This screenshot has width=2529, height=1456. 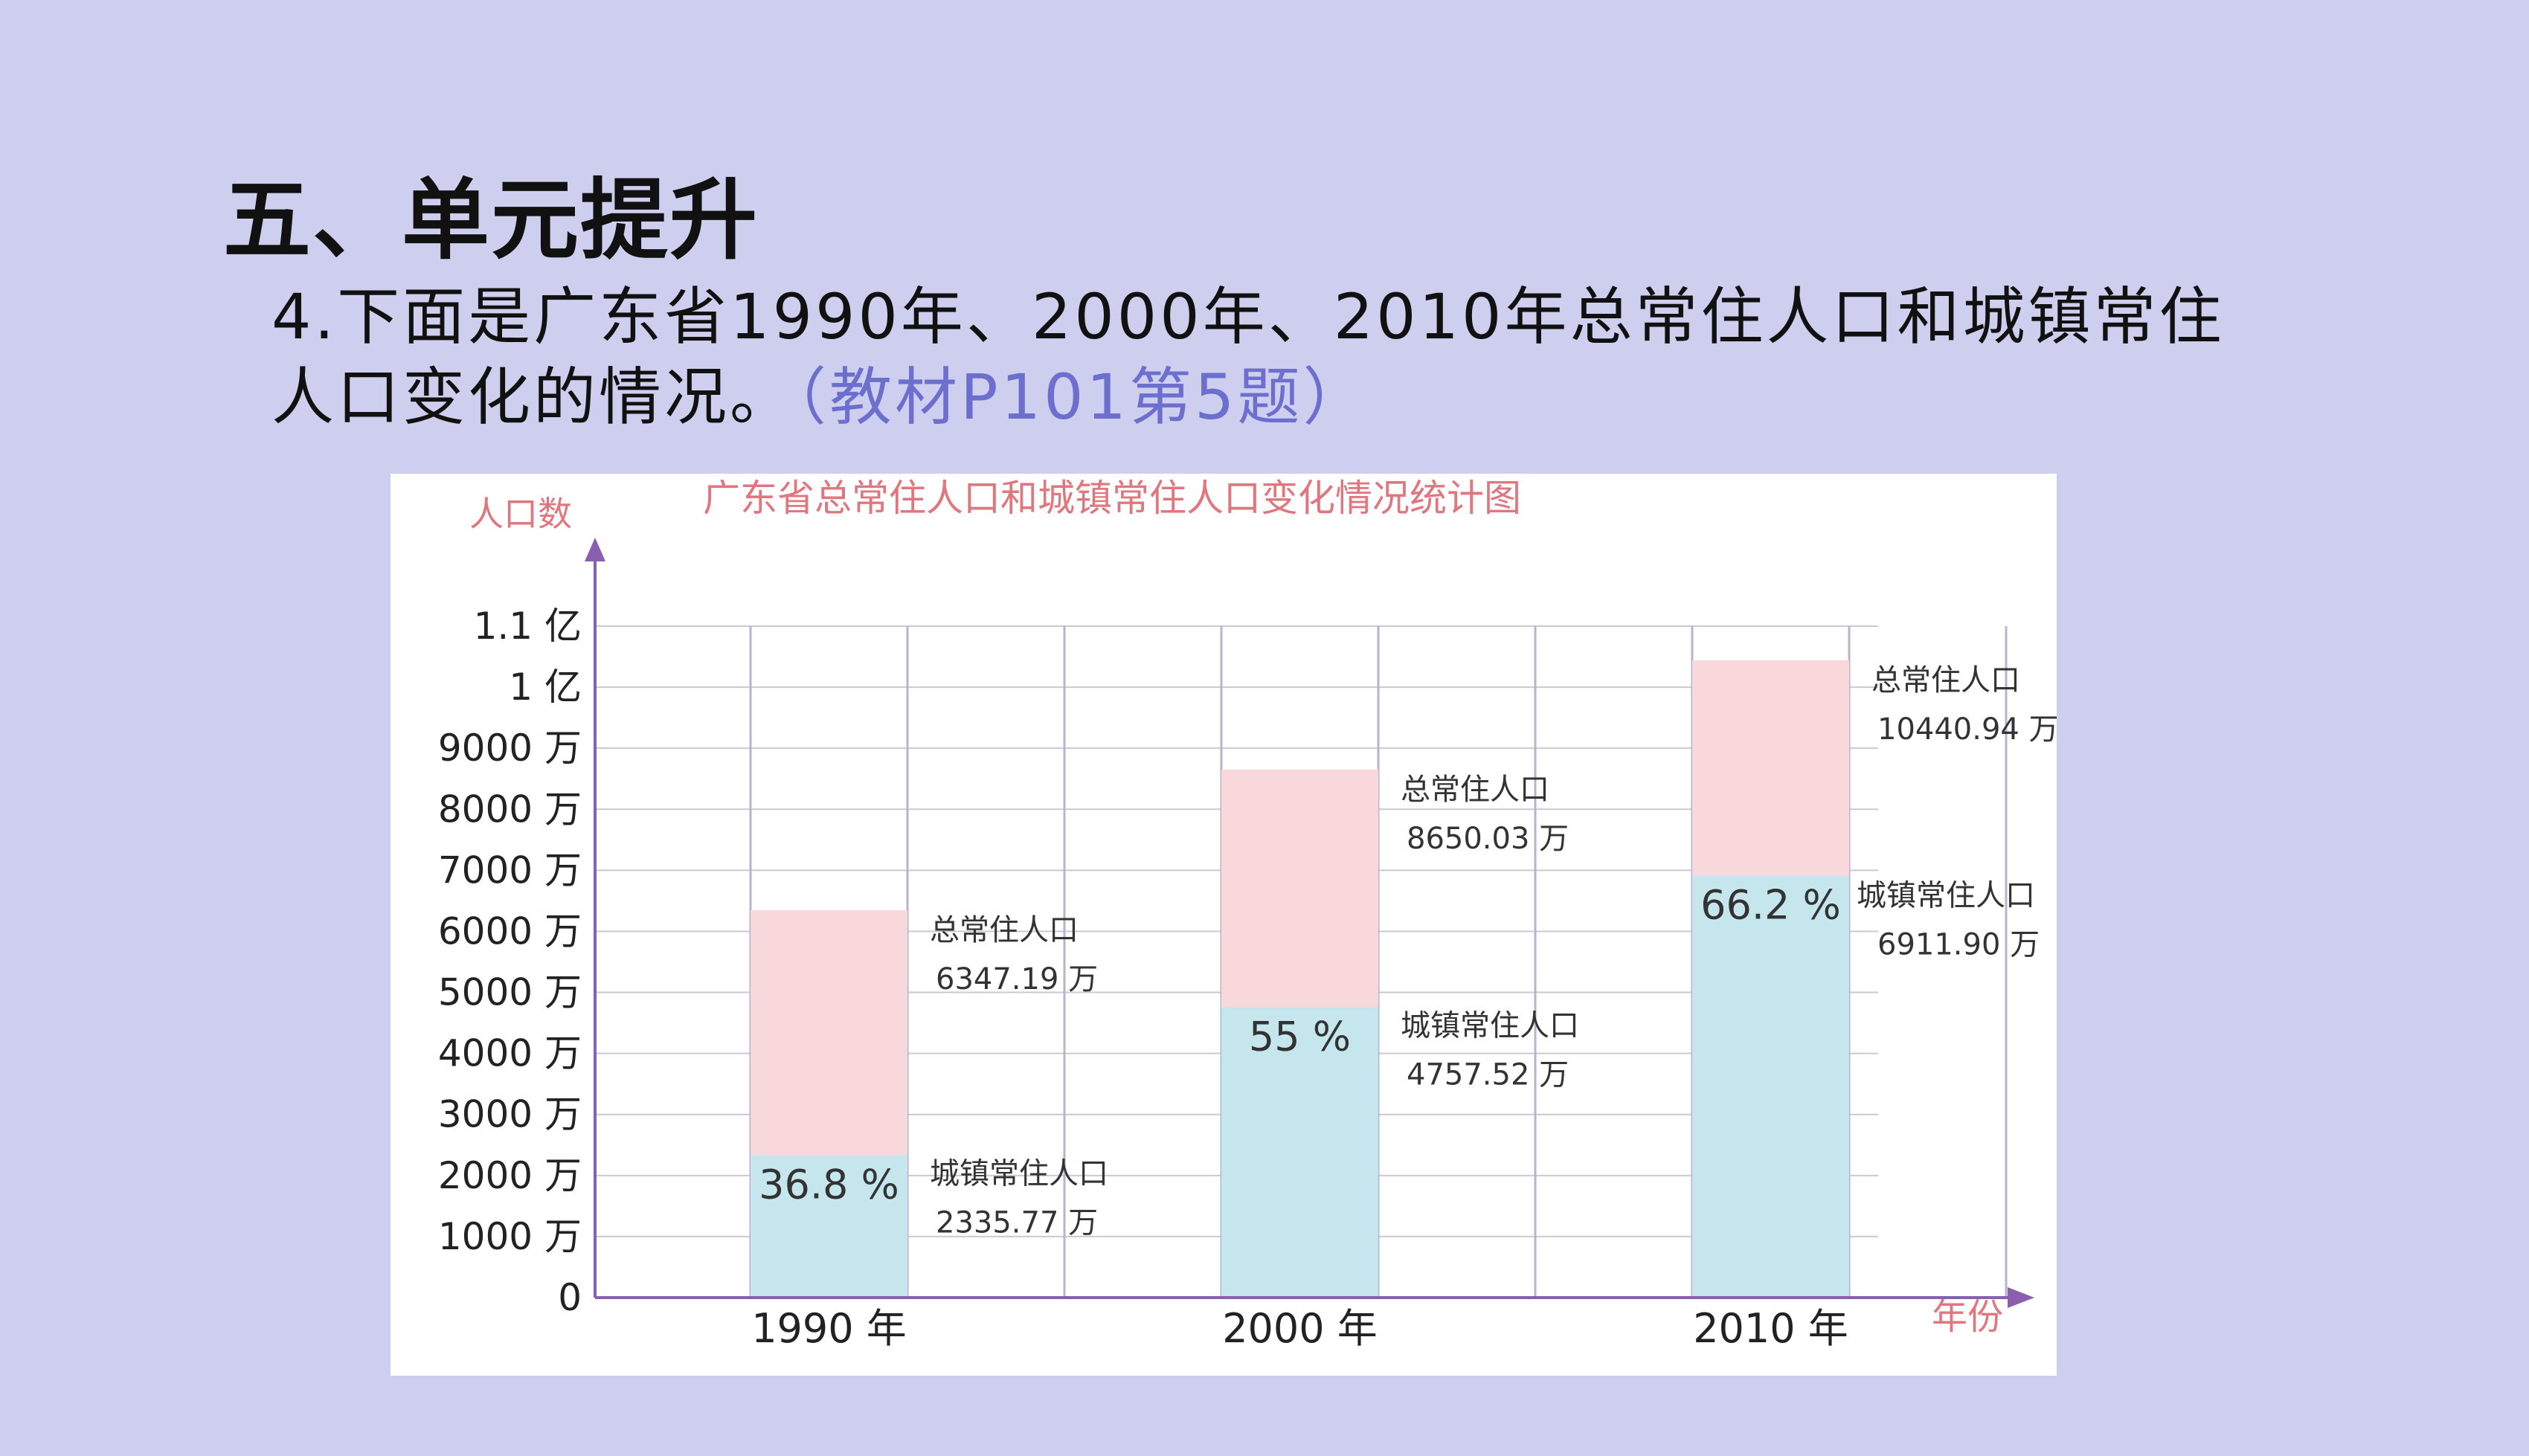 What do you see at coordinates (1017, 1222) in the screenshot?
I see `urban-value-label-0: 2335.77 万` at bounding box center [1017, 1222].